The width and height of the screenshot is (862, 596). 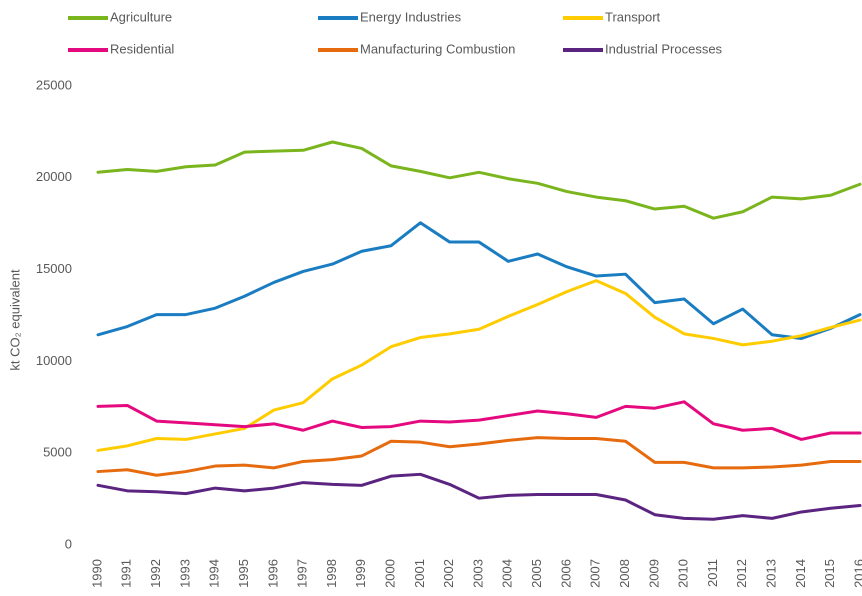 What do you see at coordinates (272, 573) in the screenshot?
I see `x-tick-label: 1996` at bounding box center [272, 573].